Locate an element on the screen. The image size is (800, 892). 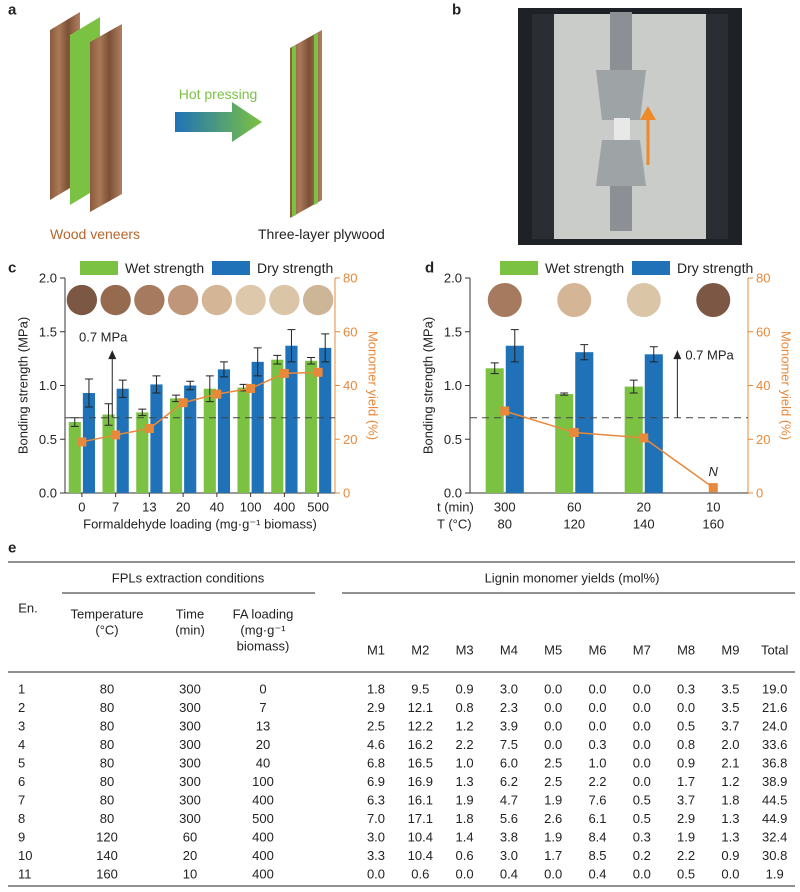
table-cell: 30.8 is located at coordinates (774, 855).